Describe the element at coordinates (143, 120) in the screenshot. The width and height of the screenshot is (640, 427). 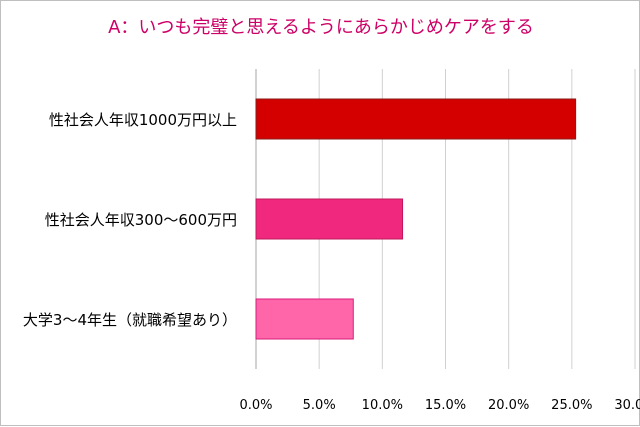
I see `category-label: 性社会人年収1000万円以上` at that location.